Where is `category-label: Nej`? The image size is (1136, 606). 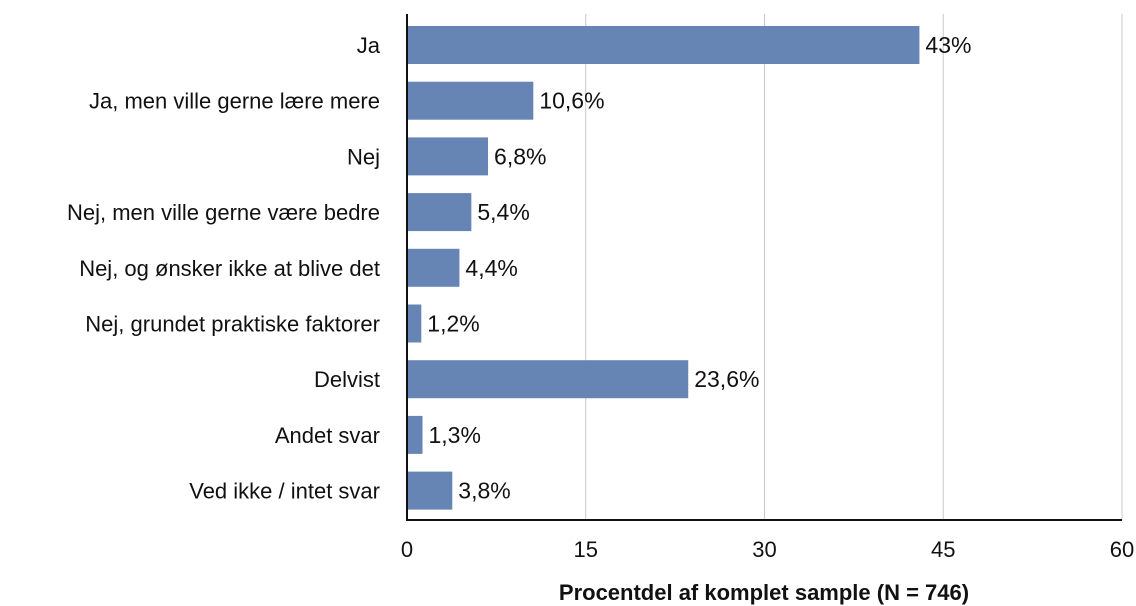 category-label: Nej is located at coordinates (363, 156).